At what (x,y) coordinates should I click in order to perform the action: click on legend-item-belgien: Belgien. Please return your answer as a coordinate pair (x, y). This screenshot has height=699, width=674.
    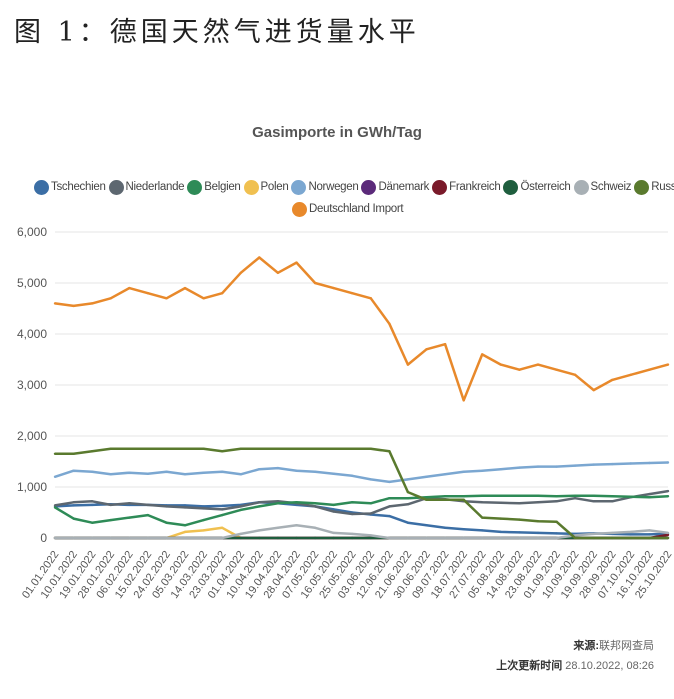
    Looking at the image, I should click on (214, 187).